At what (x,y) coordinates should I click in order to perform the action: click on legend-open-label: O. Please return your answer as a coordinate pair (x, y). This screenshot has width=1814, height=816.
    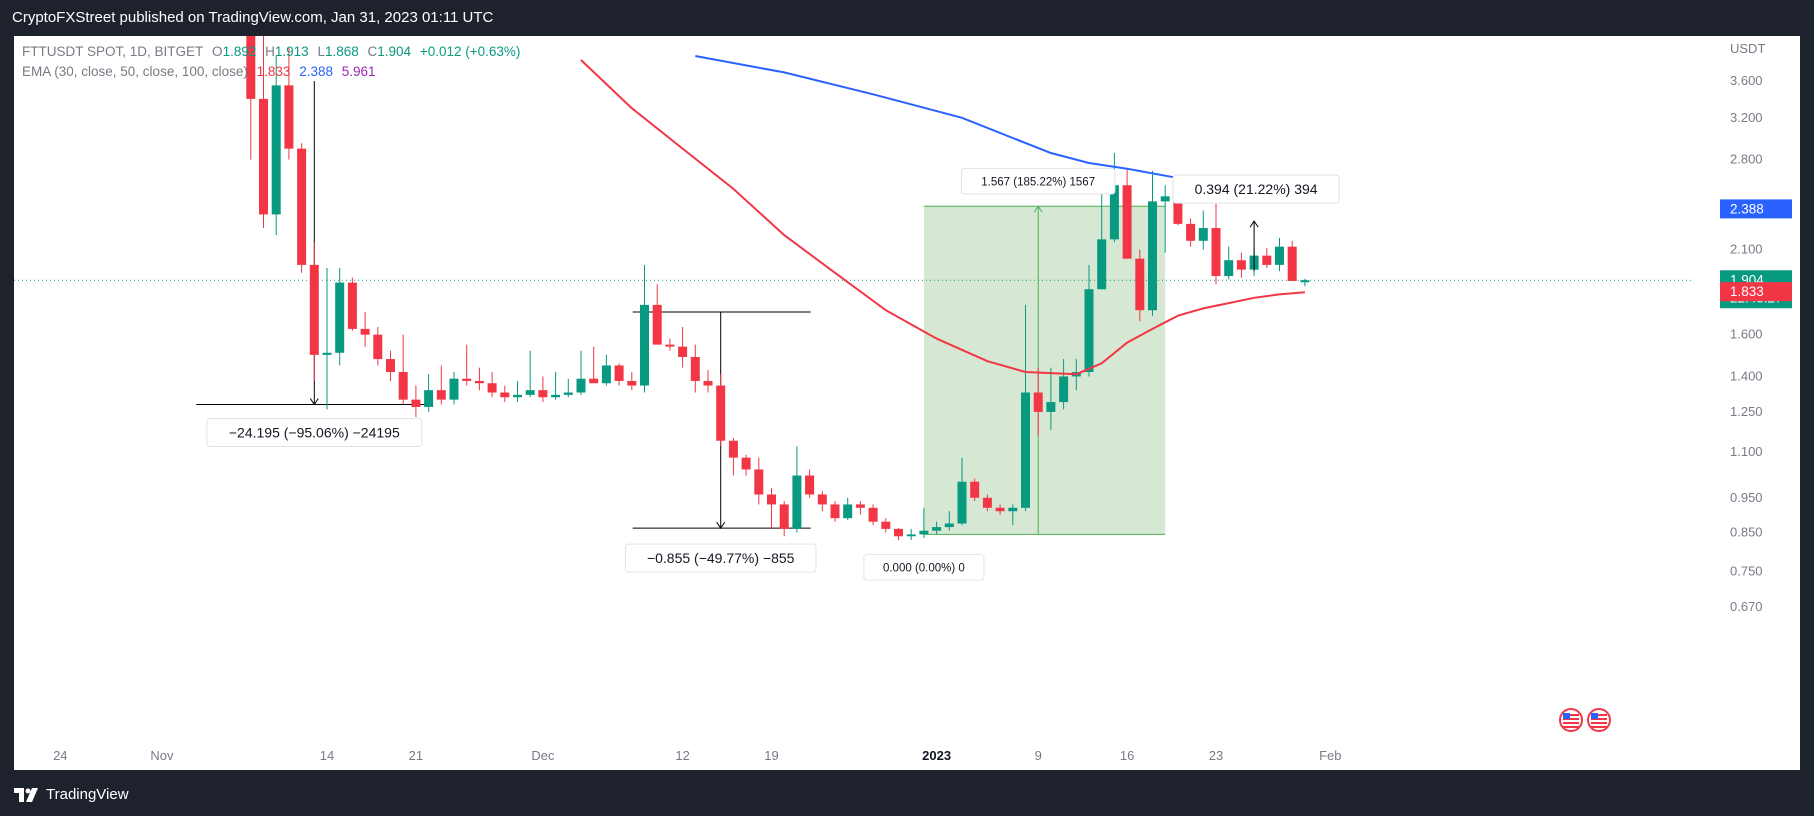
    Looking at the image, I should click on (217, 51).